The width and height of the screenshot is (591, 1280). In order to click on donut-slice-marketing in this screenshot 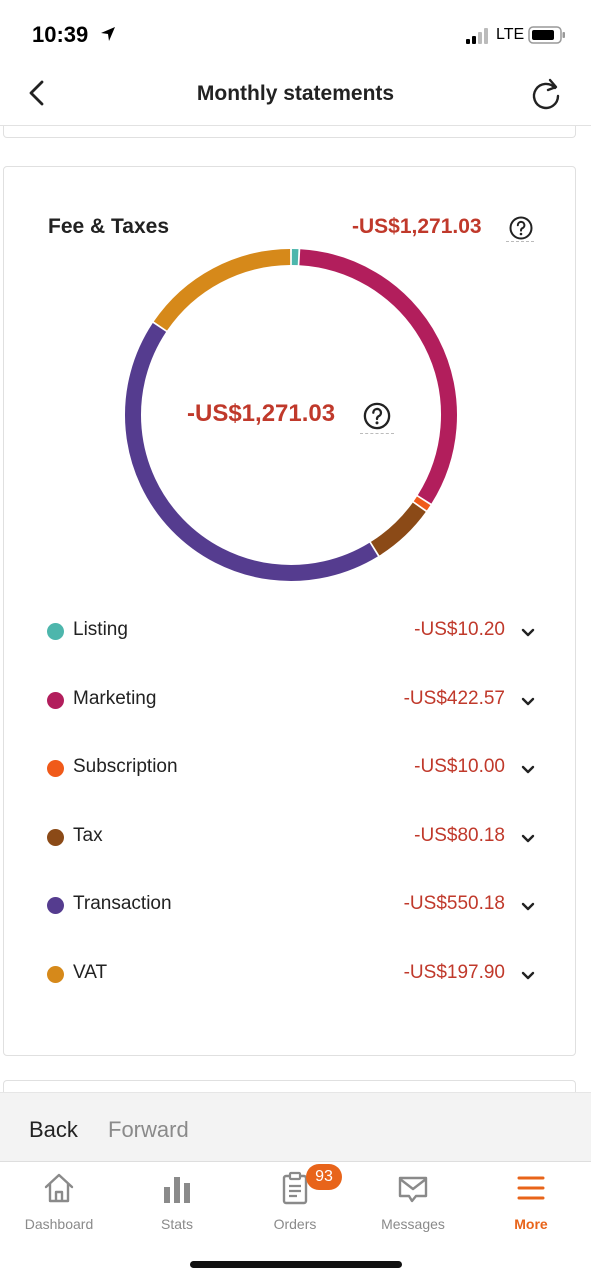, I will do `click(378, 376)`.